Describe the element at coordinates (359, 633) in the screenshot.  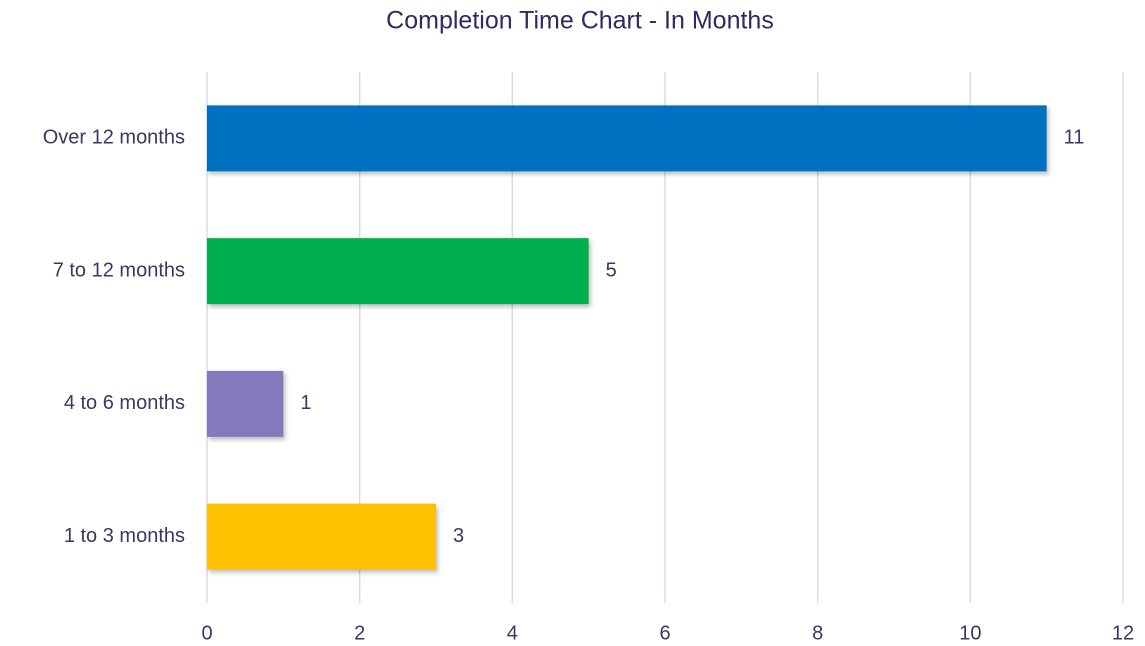
I see `x-tick-label: 2` at that location.